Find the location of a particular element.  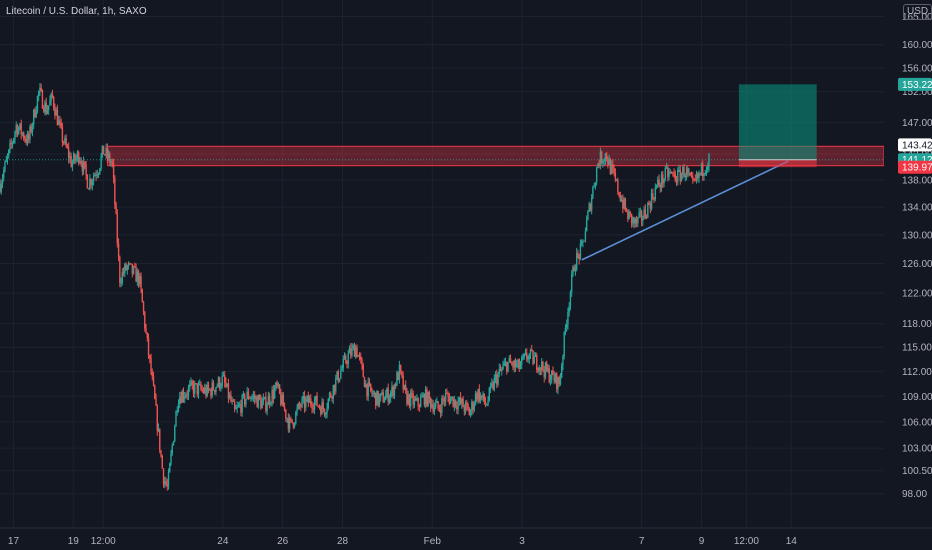

price-tick-label: 115.00 is located at coordinates (917, 348).